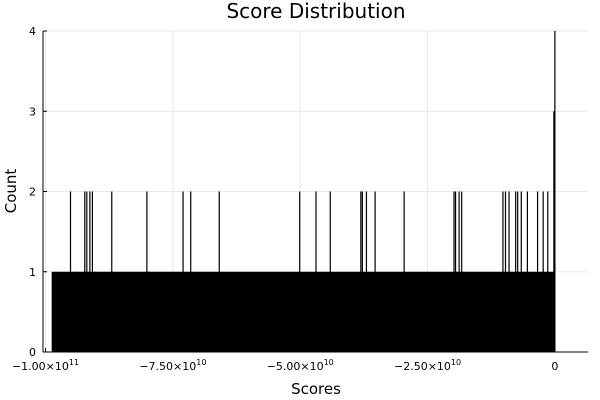 This screenshot has width=600, height=400. I want to click on y-tick-label: 3, so click(32, 111).